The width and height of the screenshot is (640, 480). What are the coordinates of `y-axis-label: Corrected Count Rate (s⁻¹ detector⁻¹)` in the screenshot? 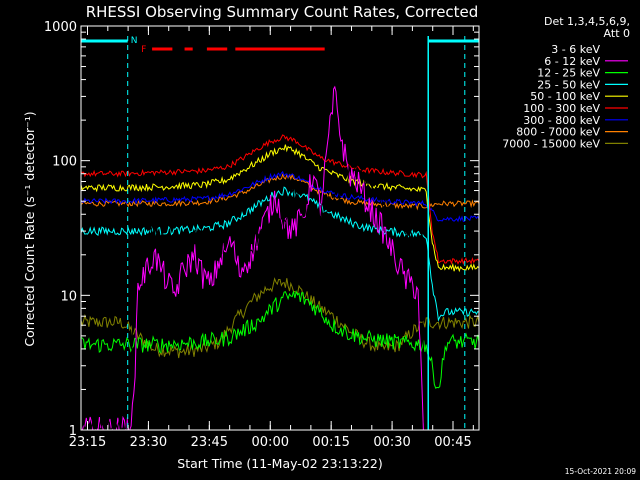 It's located at (29, 228).